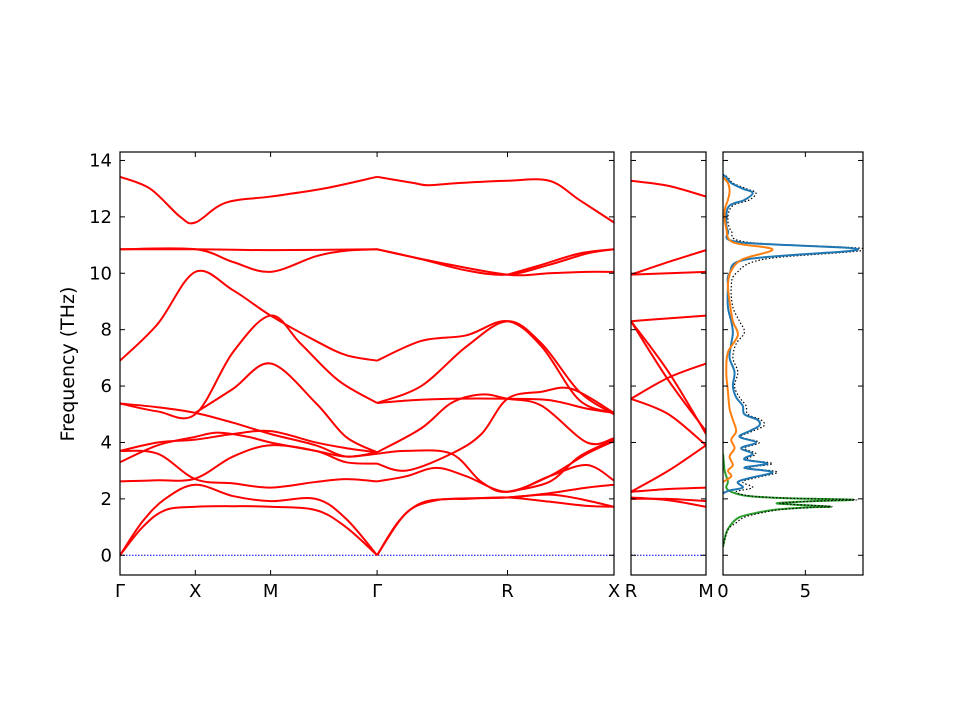  I want to click on dos-frame, so click(793, 363).